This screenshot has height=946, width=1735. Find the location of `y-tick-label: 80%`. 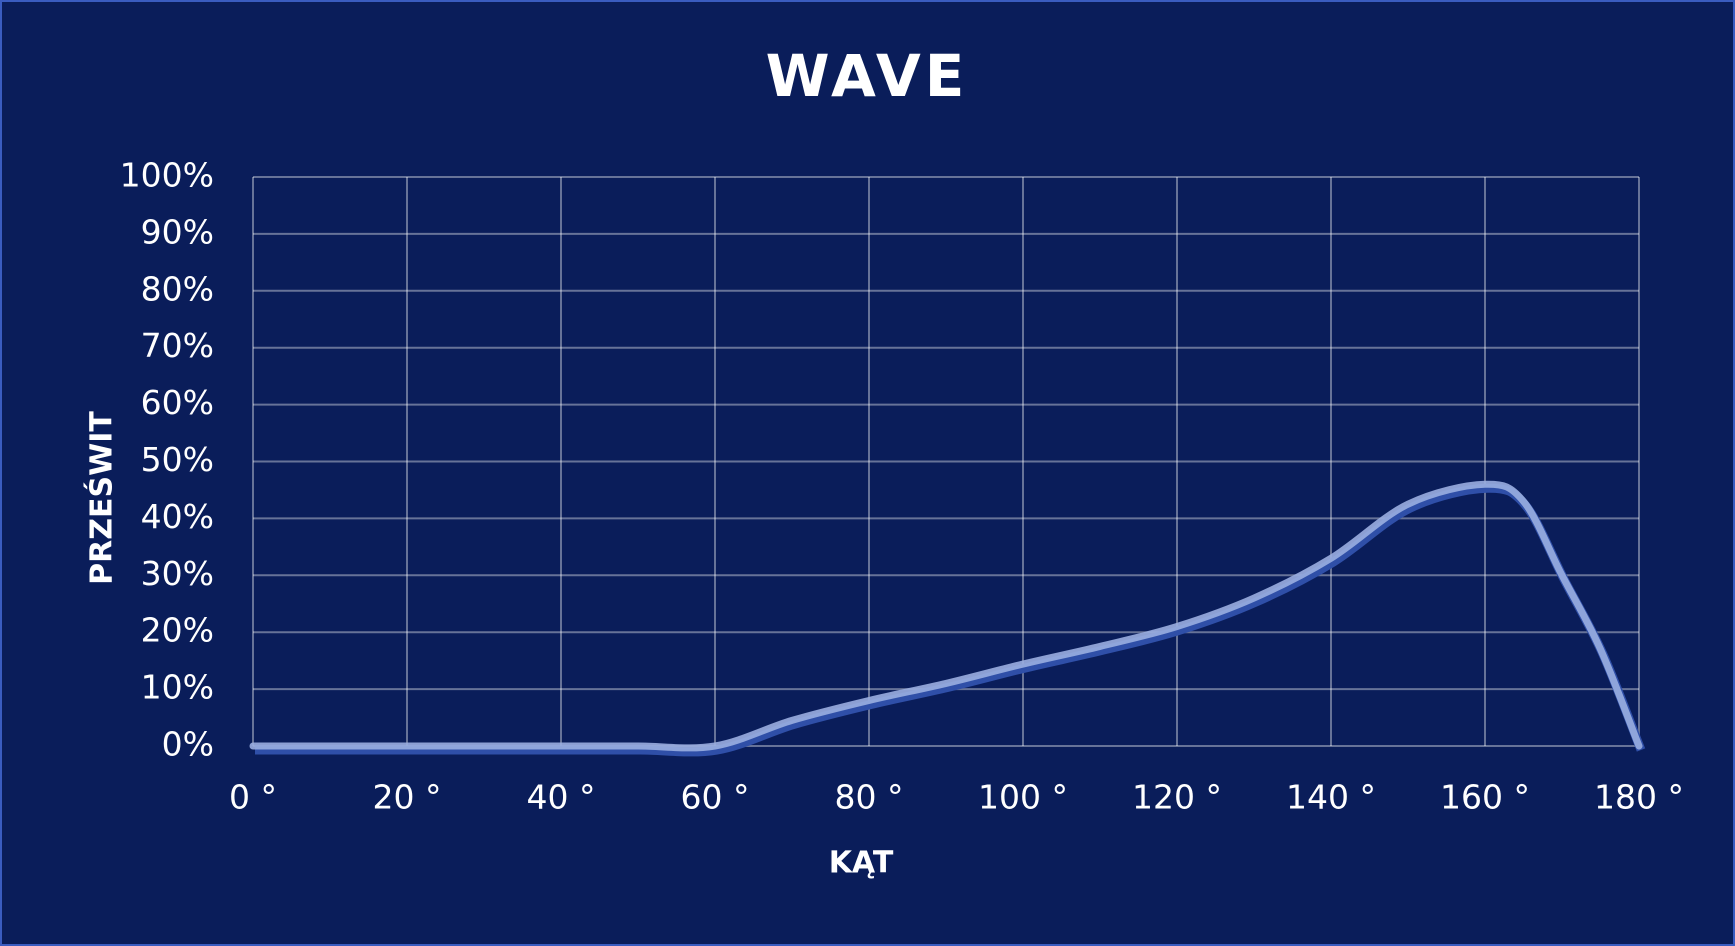

y-tick-label: 80% is located at coordinates (177, 288).